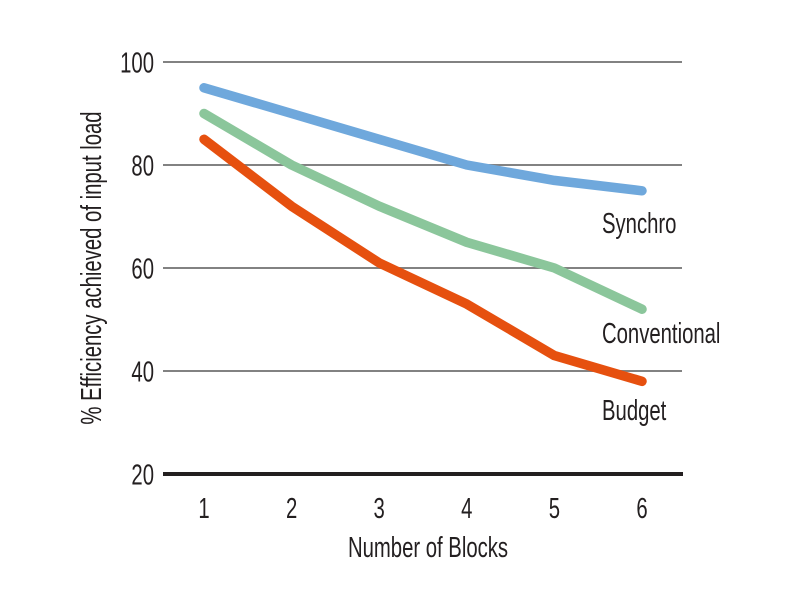  Describe the element at coordinates (423, 139) in the screenshot. I see `series-line-synchro` at that location.